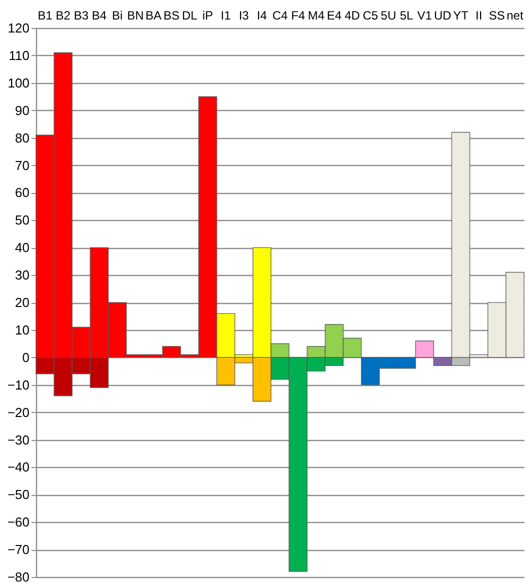 The image size is (529, 585). Describe the element at coordinates (18, 494) in the screenshot. I see `y-tick-label: −50` at that location.